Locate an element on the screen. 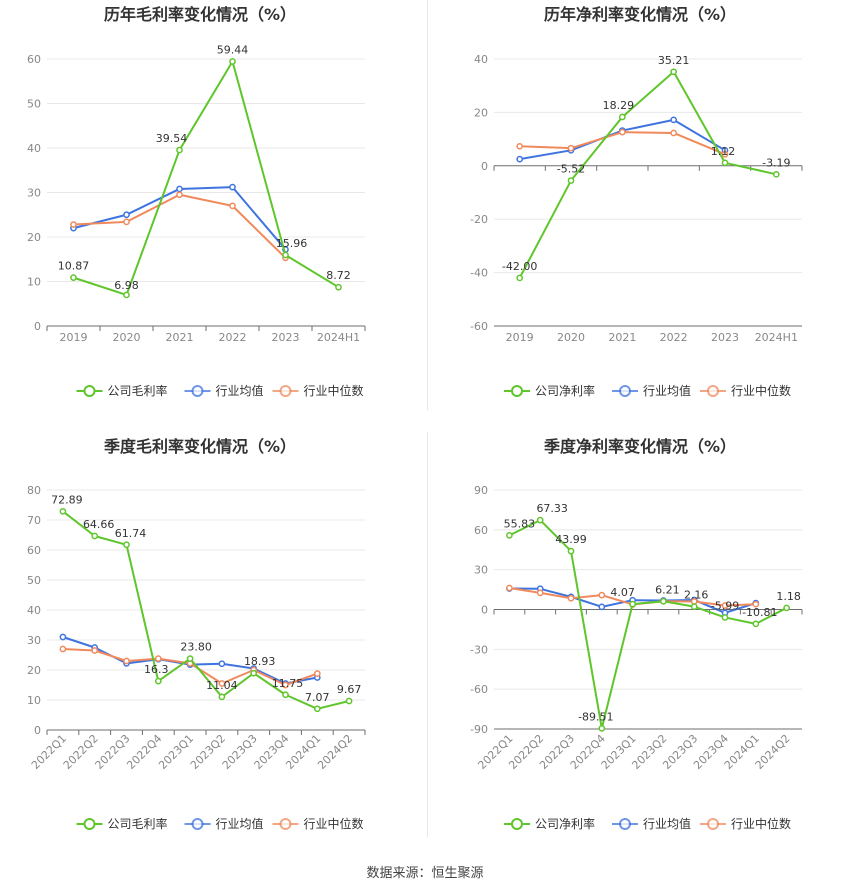 The width and height of the screenshot is (850, 891). y-tick-label: 20 is located at coordinates (34, 237).